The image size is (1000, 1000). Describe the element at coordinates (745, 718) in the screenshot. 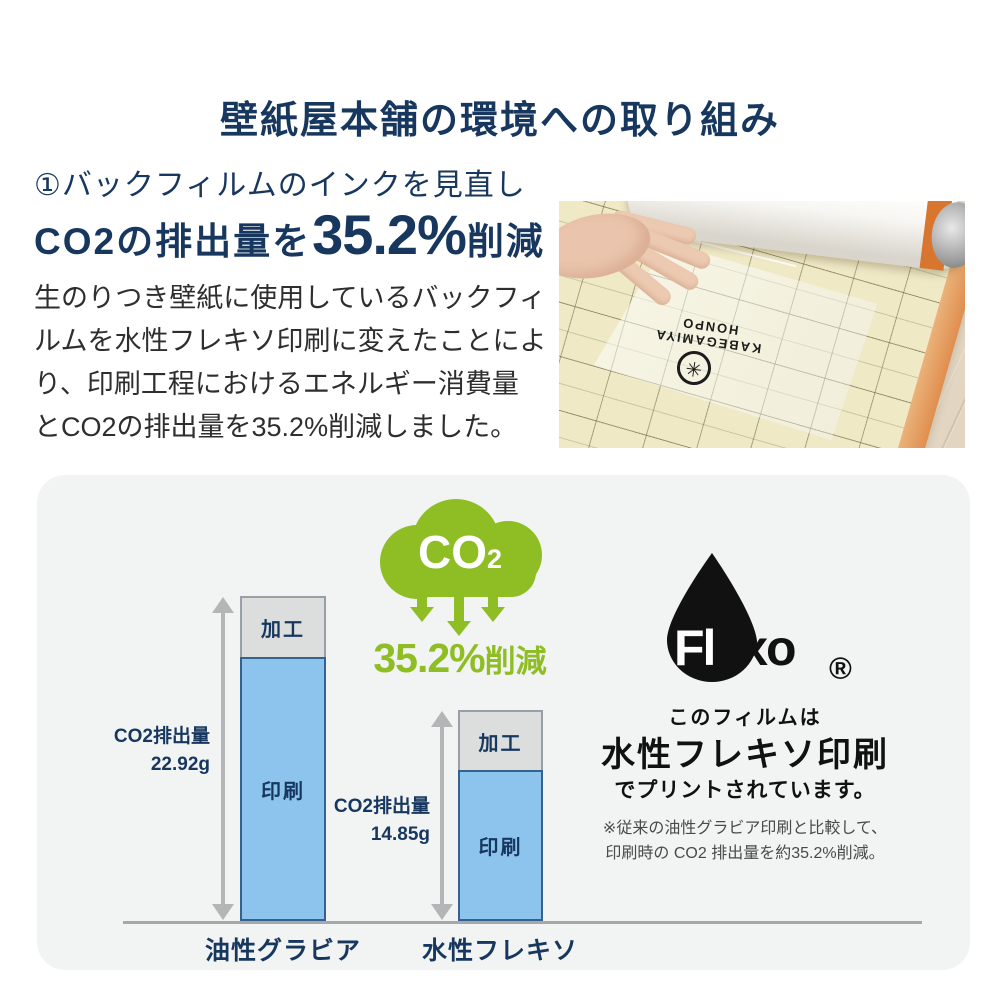

I see `flexo-caption-line1: このフィルムは` at that location.